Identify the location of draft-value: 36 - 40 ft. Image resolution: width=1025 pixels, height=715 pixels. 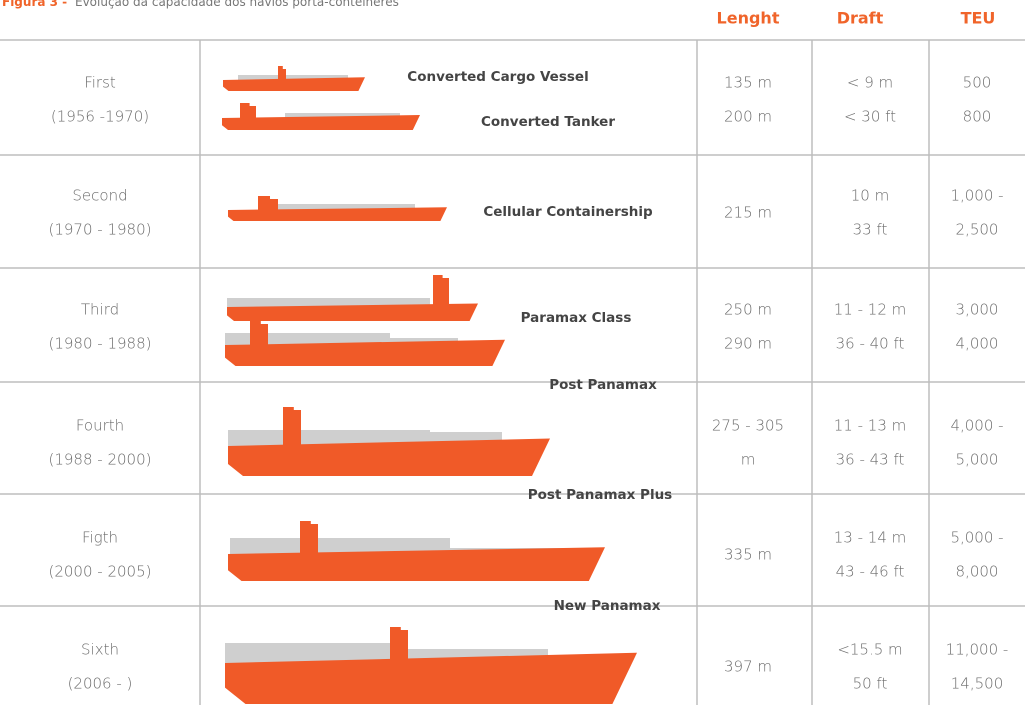
(870, 344).